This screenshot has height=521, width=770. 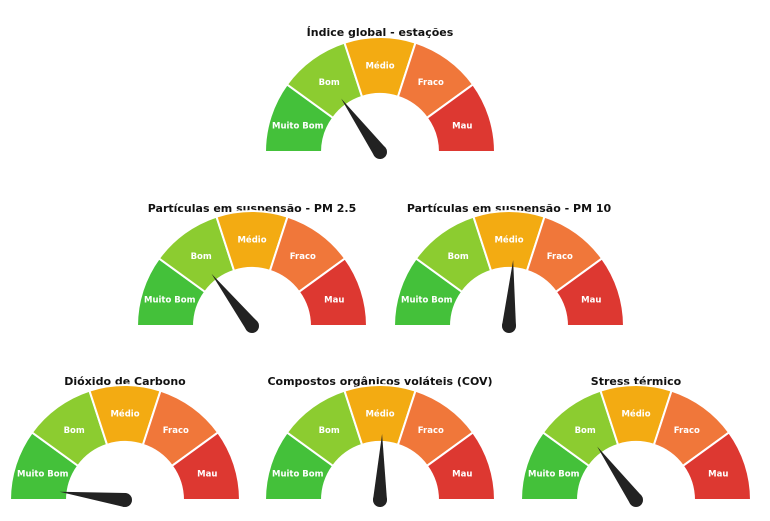 What do you see at coordinates (636, 441) in the screenshot?
I see `gauge: Stress térmico Muito Bom Bom Médio Fraco Mau` at bounding box center [636, 441].